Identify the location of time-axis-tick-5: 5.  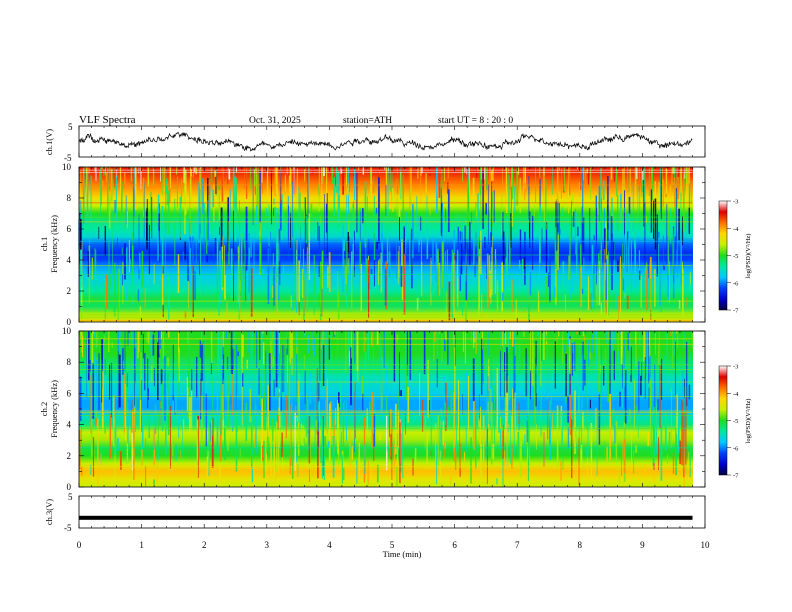
(392, 545).